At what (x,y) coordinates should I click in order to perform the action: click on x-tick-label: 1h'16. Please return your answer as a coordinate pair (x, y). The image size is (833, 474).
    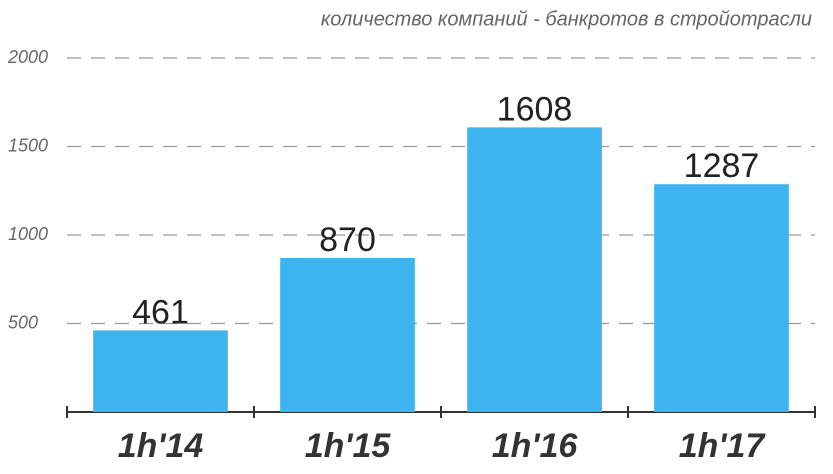
    Looking at the image, I should click on (535, 446).